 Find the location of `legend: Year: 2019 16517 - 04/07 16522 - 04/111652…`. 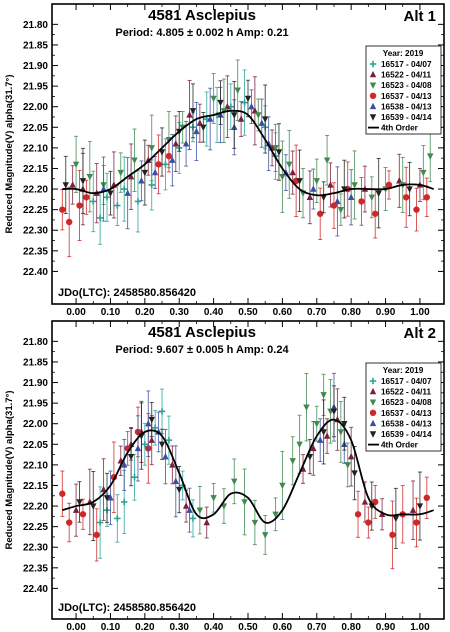

legend: Year: 2019 16517 - 04/07 16522 - 04/111652… is located at coordinates (403, 407).